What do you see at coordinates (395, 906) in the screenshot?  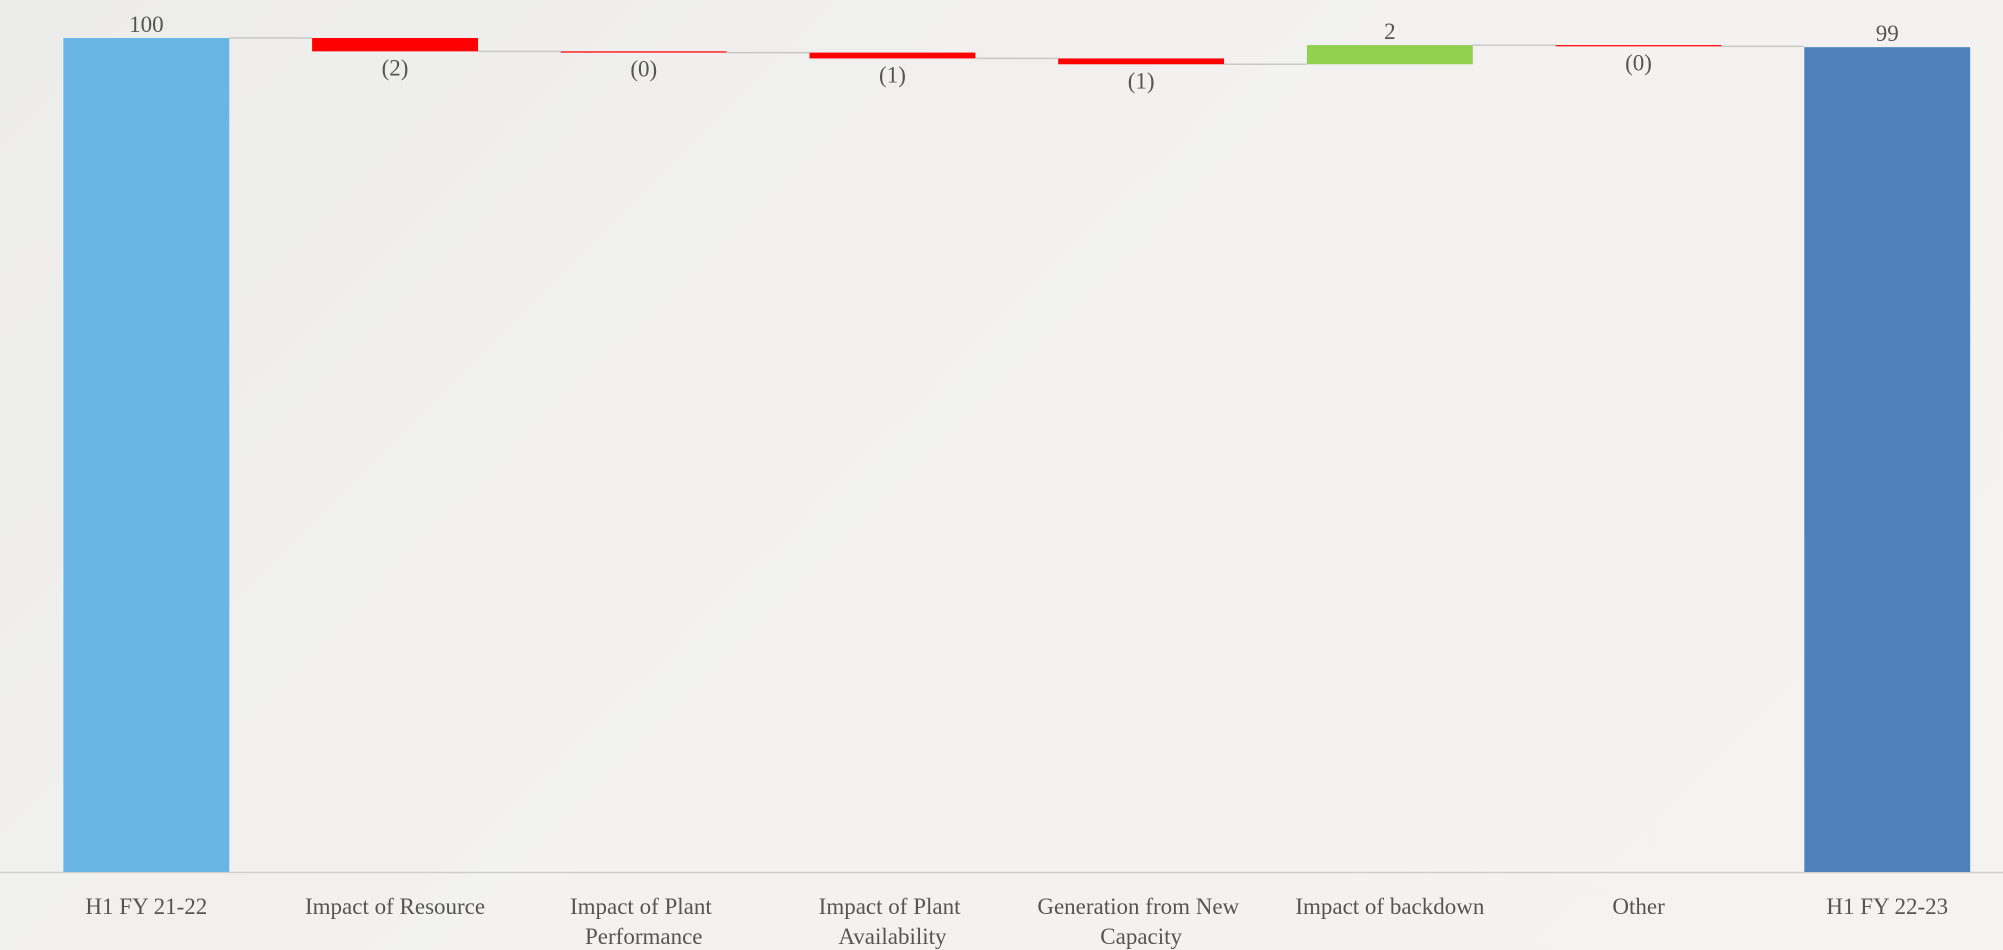 I see `x-tick-label: Impact of Resource` at bounding box center [395, 906].